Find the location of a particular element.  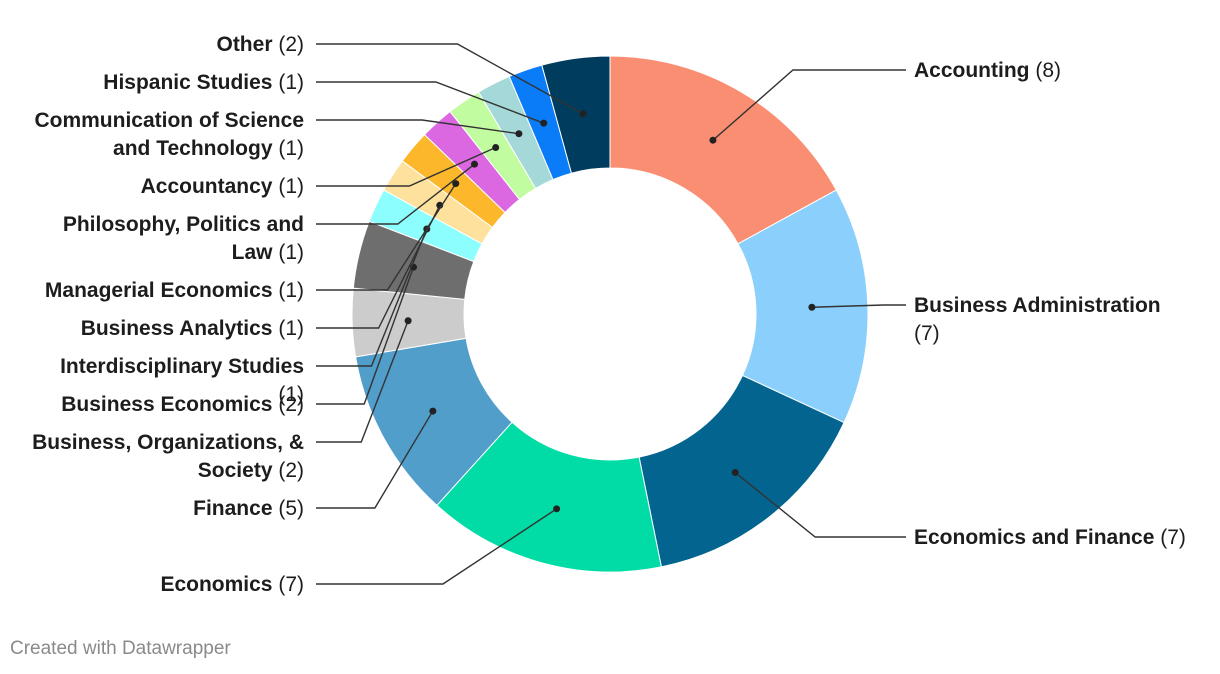

leader-line-managerial-economics is located at coordinates (386, 237).